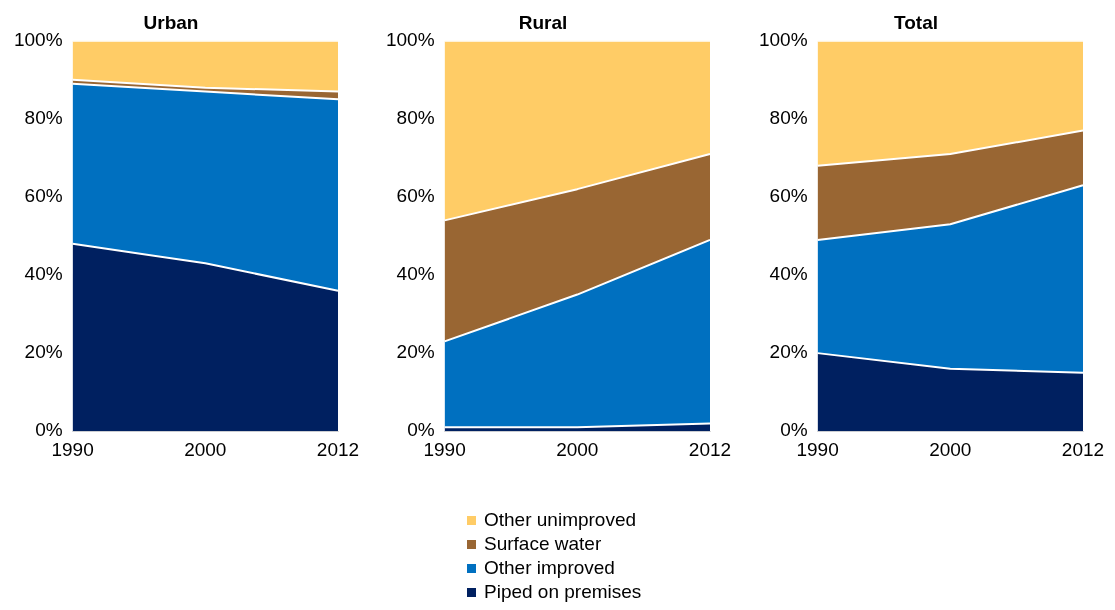 This screenshot has width=1115, height=610. I want to click on legend-label: Other improved, so click(549, 568).